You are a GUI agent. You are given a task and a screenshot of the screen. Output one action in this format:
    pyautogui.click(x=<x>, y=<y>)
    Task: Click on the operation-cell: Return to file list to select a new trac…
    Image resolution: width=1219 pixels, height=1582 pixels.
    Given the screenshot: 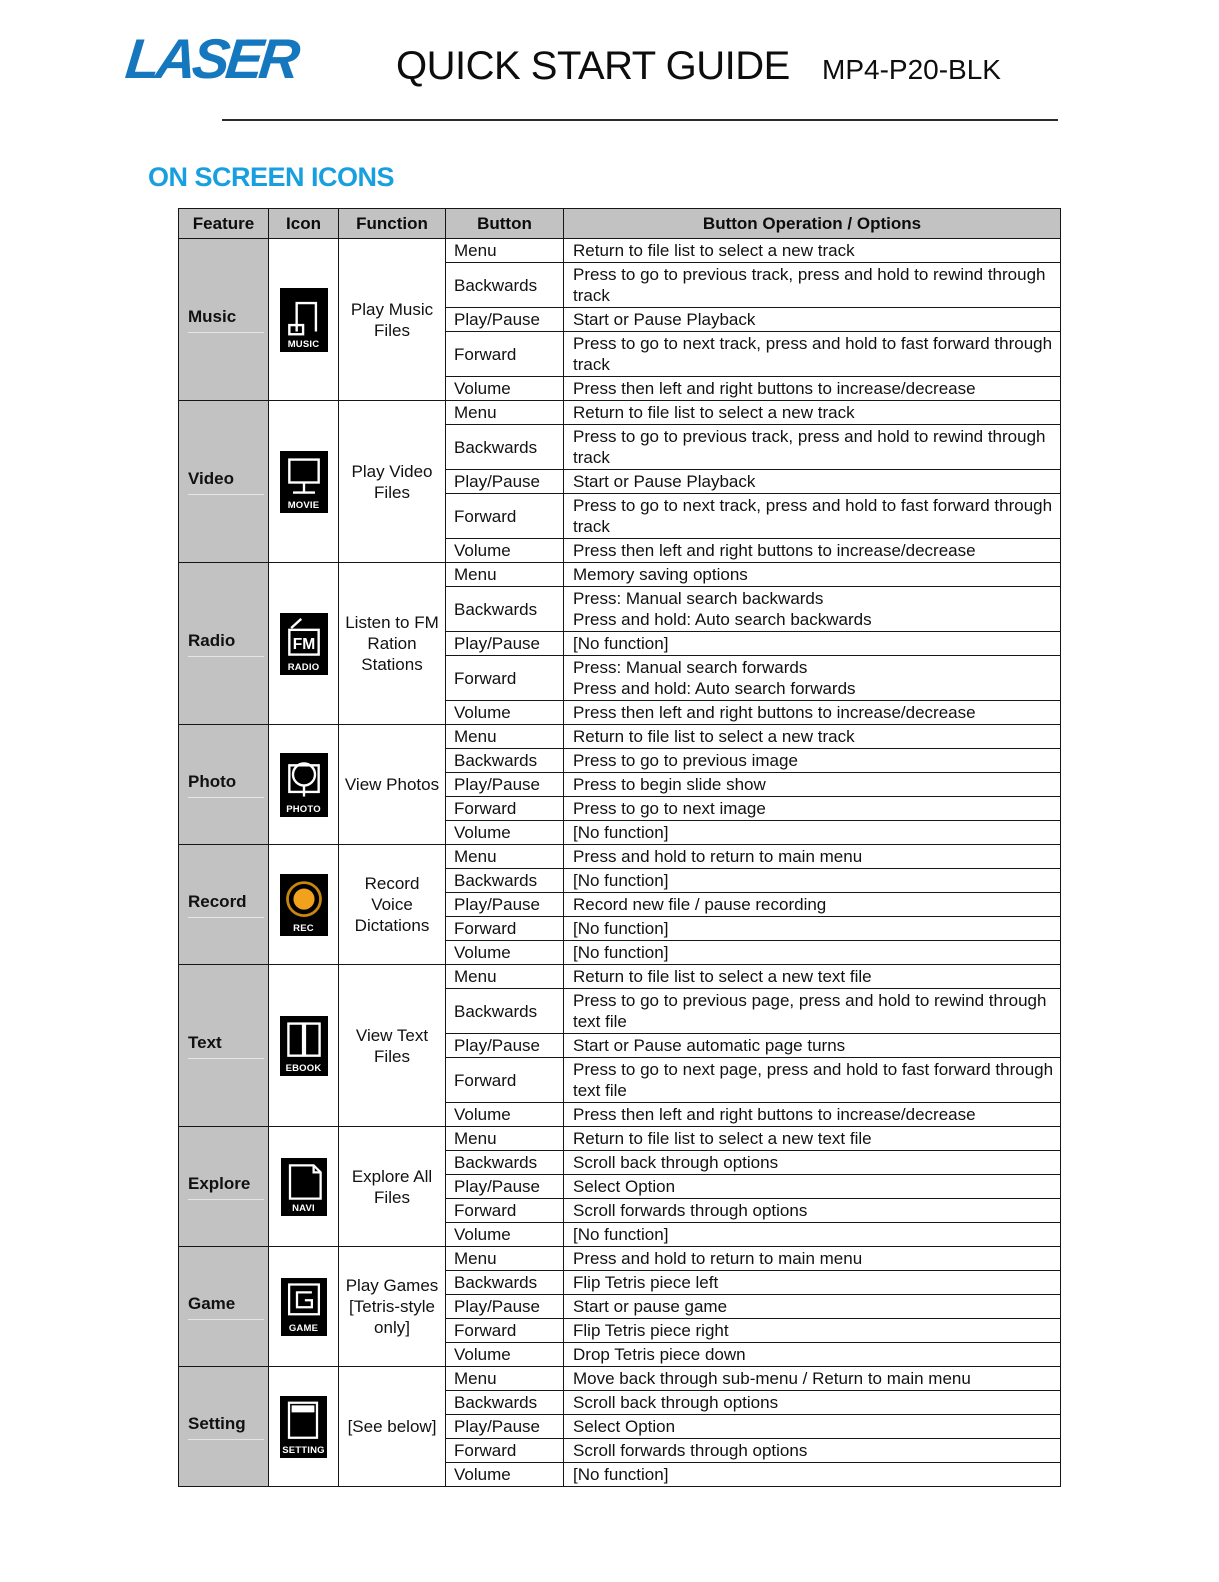 What is the action you would take?
    pyautogui.click(x=812, y=250)
    